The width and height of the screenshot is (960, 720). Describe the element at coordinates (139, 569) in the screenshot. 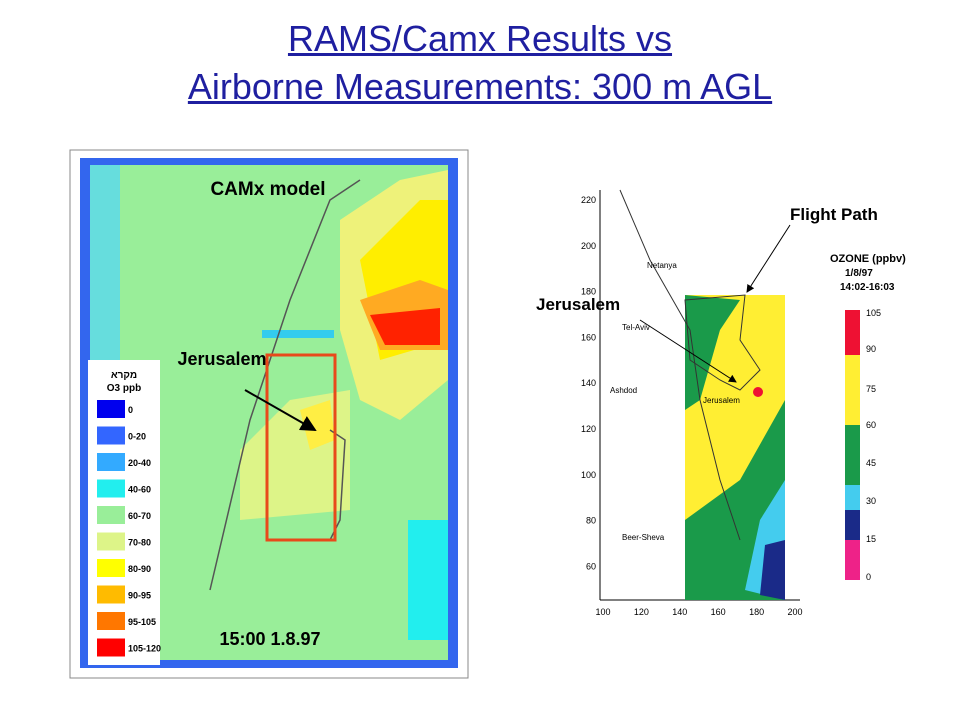

I see `legend-label: 80-90` at that location.